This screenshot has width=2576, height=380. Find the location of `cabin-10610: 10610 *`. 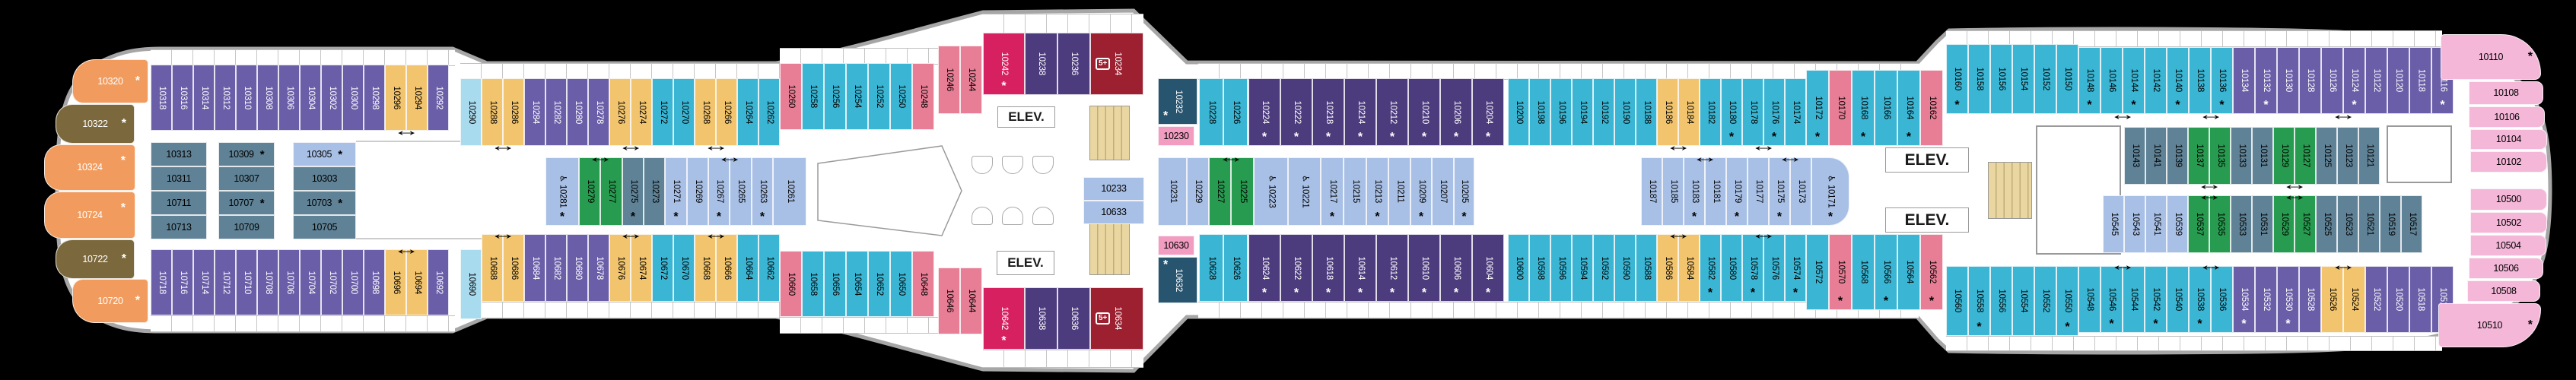

cabin-10610: 10610 * is located at coordinates (1424, 268).